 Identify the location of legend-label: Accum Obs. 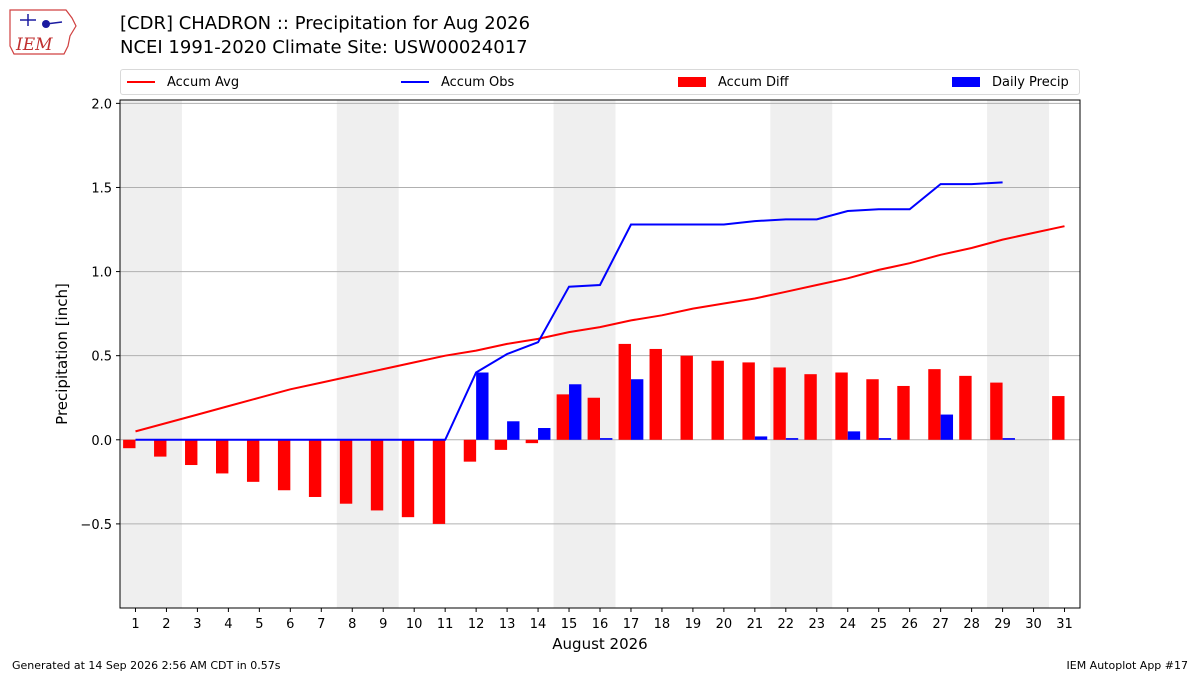
(478, 82).